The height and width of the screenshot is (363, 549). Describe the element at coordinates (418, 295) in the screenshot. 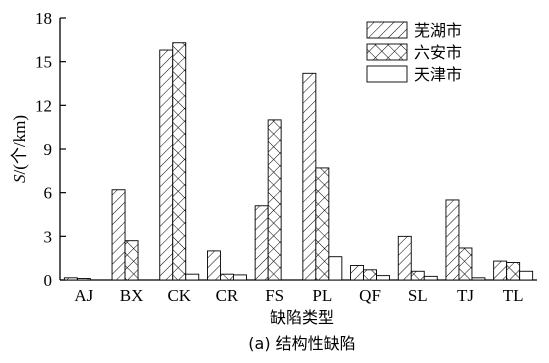

I see `x-tick-label: SL` at that location.